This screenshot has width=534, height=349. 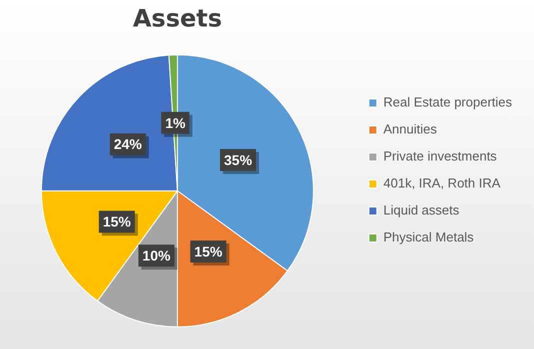 What do you see at coordinates (156, 255) in the screenshot?
I see `data-label: 10%` at bounding box center [156, 255].